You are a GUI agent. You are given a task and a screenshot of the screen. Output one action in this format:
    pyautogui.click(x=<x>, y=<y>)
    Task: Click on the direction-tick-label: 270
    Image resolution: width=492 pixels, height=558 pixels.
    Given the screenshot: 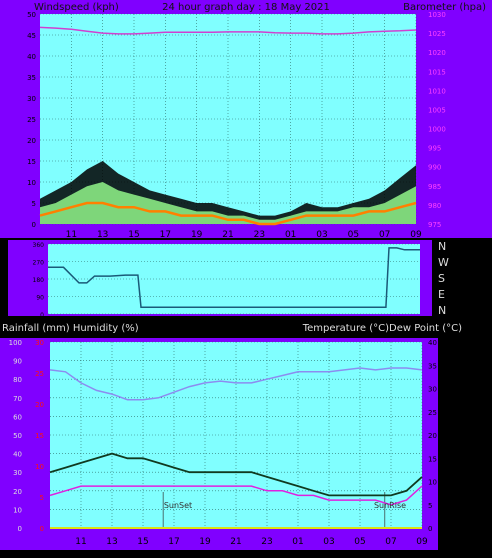 What is the action you would take?
    pyautogui.click(x=39, y=263)
    